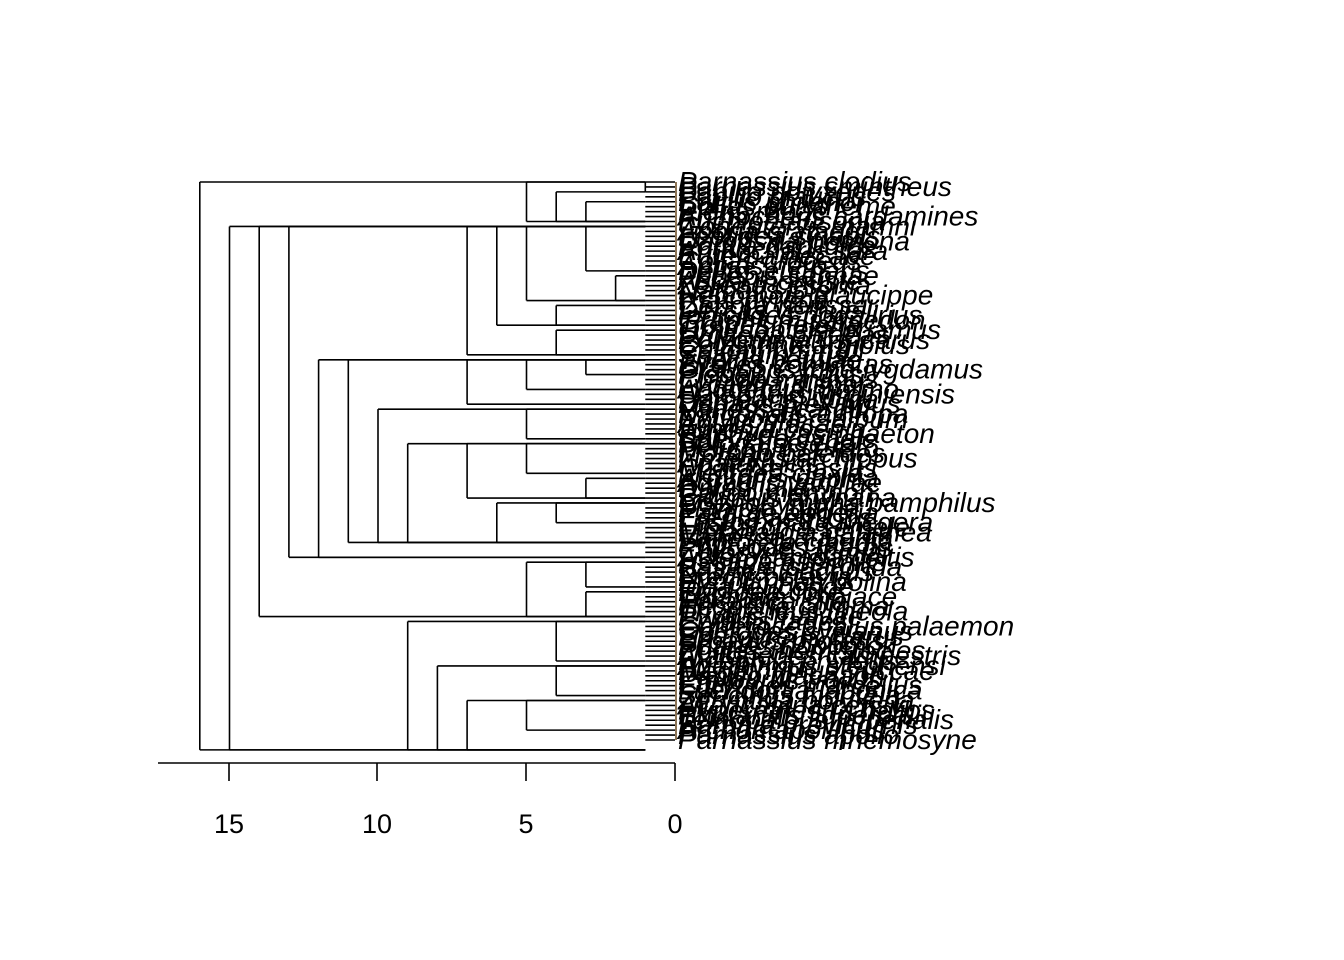  I want to click on tip-label: Limenitis archippus, so click(798, 458).